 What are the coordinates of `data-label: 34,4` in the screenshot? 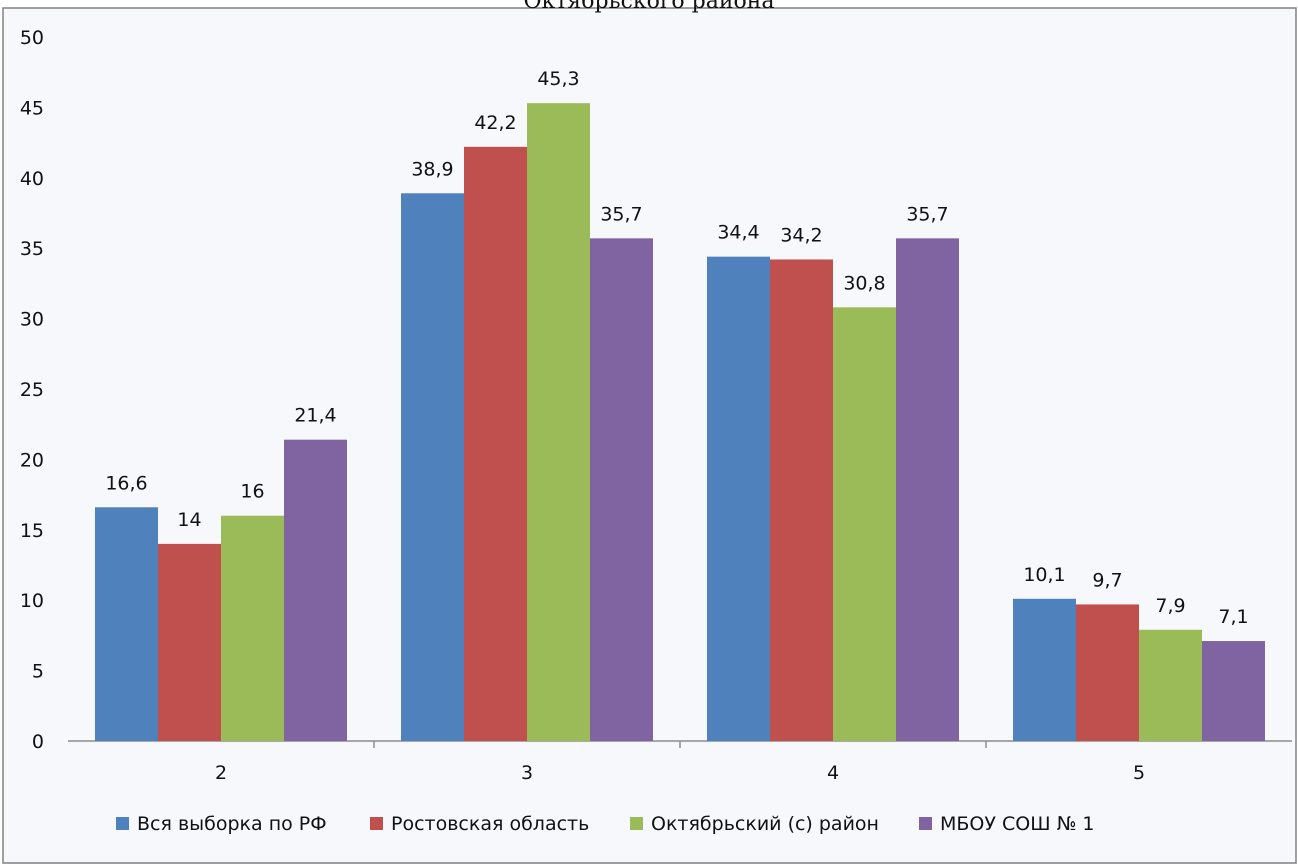 It's located at (738, 233).